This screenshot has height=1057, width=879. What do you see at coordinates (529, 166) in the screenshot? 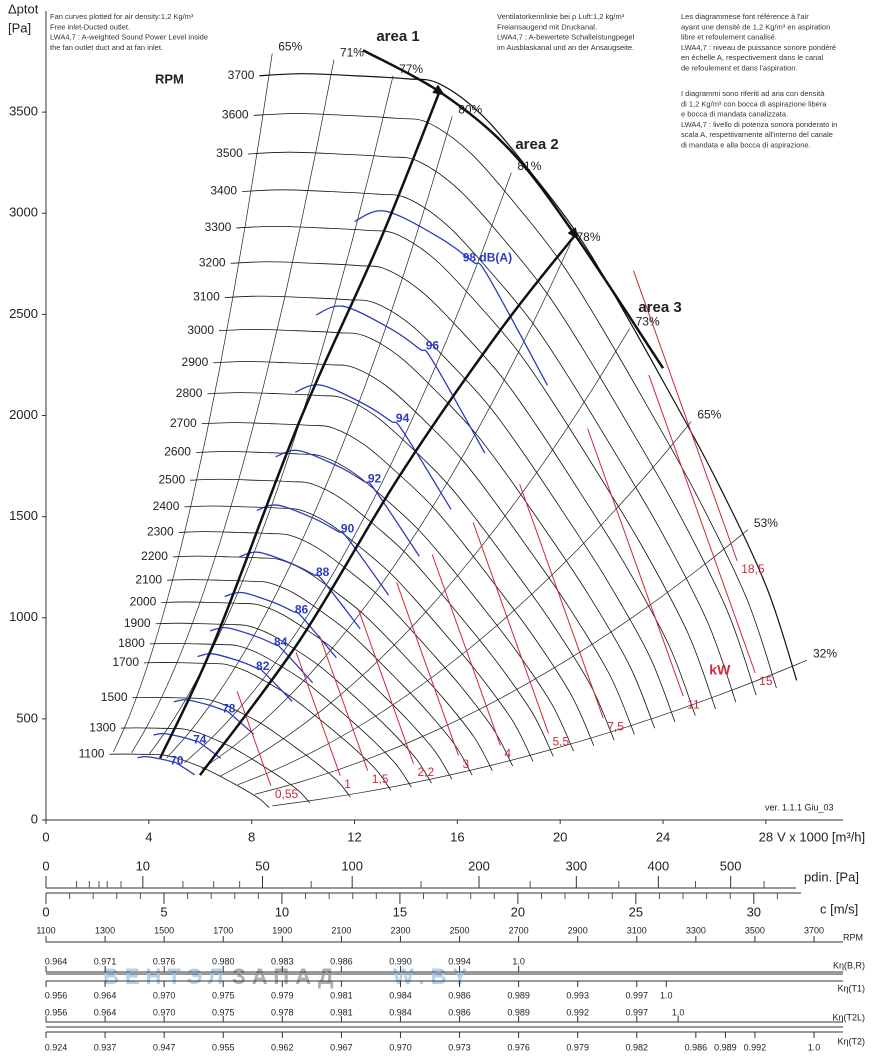
I see `efficiency-label: 81%` at bounding box center [529, 166].